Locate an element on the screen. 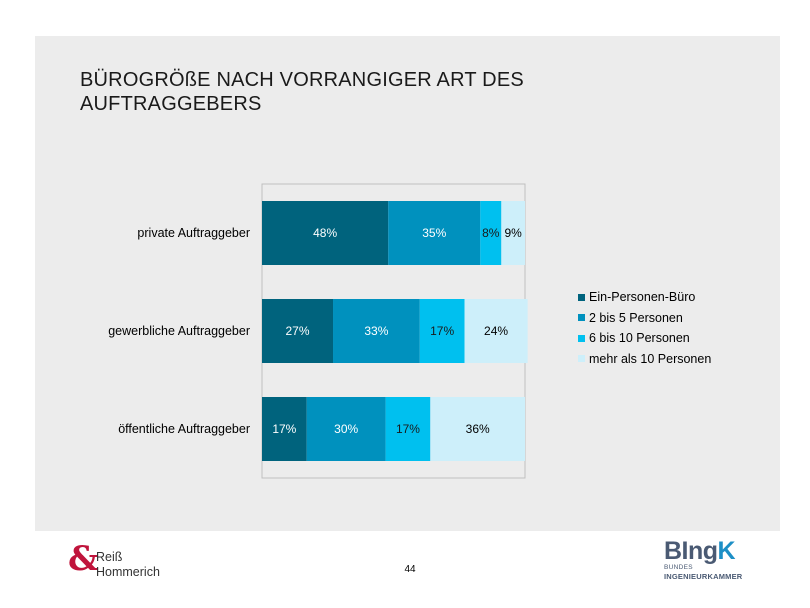  data-label: 30% is located at coordinates (346, 429).